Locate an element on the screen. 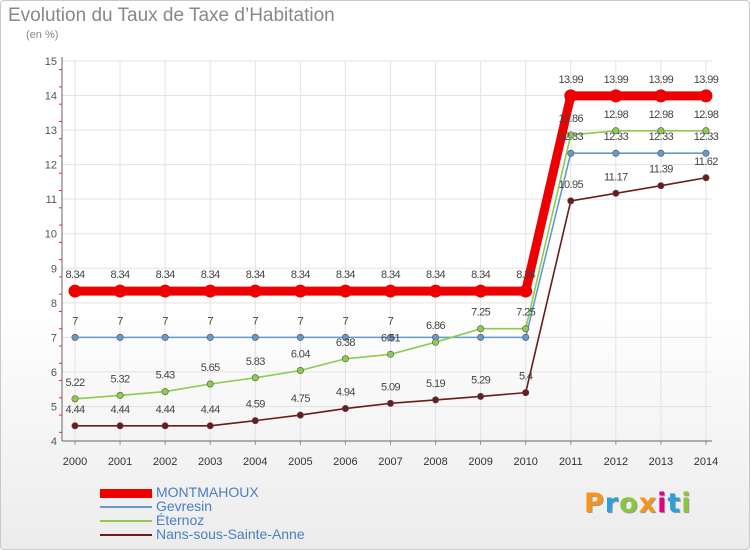  data-label: 6.04 is located at coordinates (300, 355).